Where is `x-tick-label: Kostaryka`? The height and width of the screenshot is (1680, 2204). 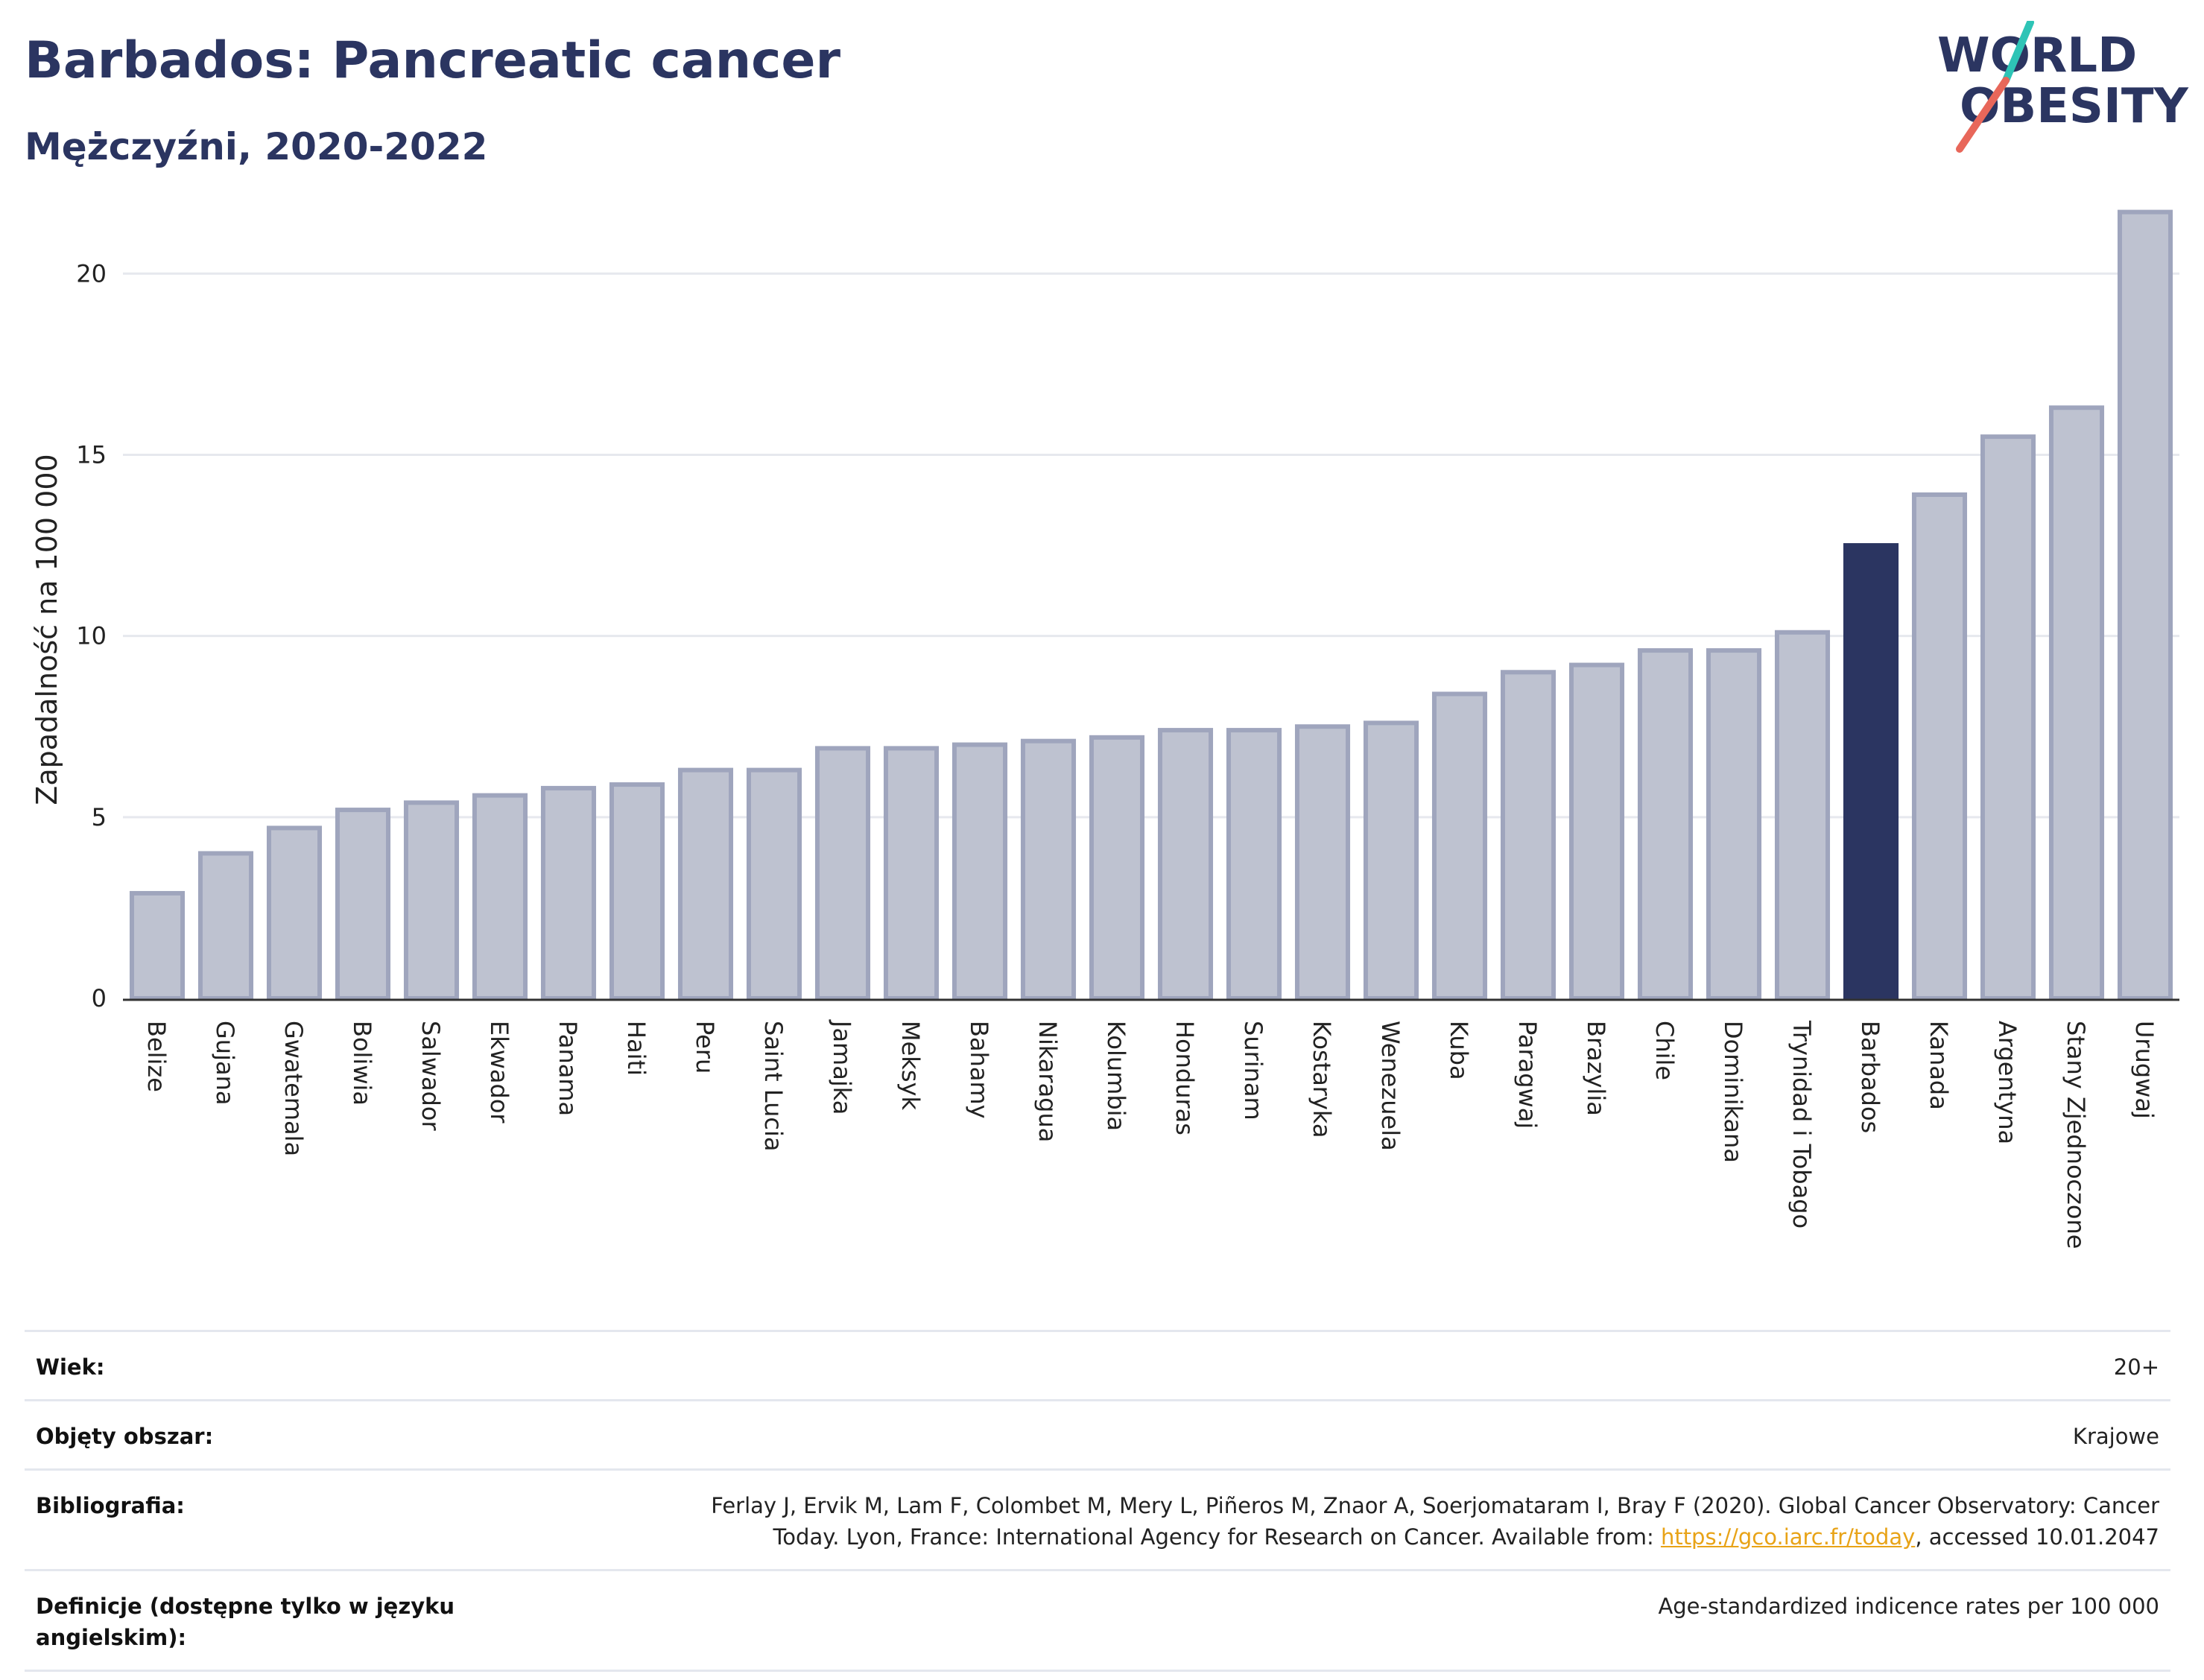
x-tick-label: Kostaryka is located at coordinates (1322, 1079).